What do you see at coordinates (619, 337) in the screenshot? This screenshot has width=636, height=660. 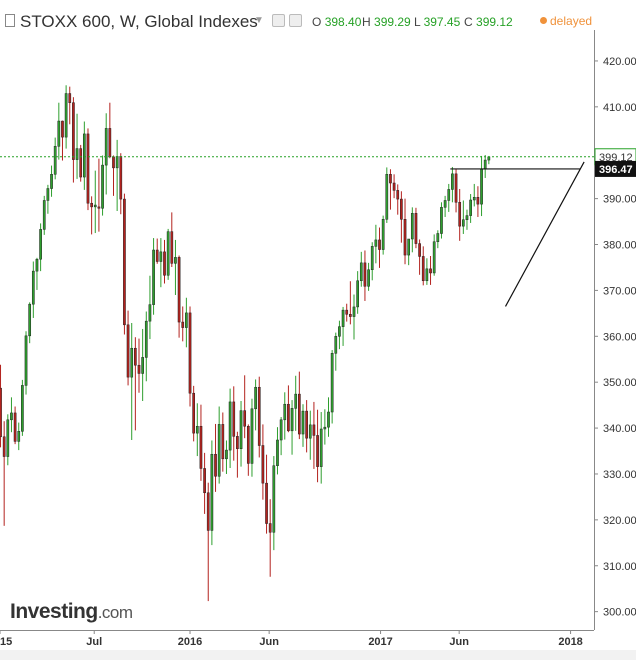 I see `y-tick-label: 360.00` at bounding box center [619, 337].